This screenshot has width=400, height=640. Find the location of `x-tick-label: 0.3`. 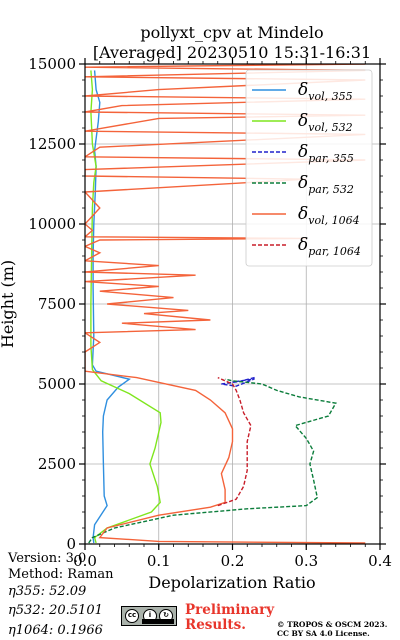

x-tick-label: 0.3 is located at coordinates (306, 561).